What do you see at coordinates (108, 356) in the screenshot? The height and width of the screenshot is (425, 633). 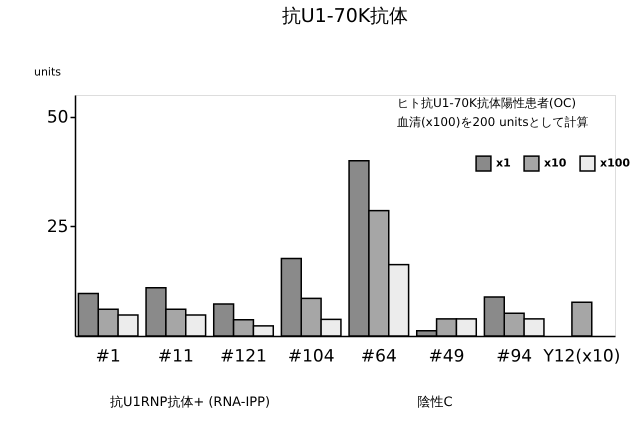 I see `x-tick-label: #1` at bounding box center [108, 356].